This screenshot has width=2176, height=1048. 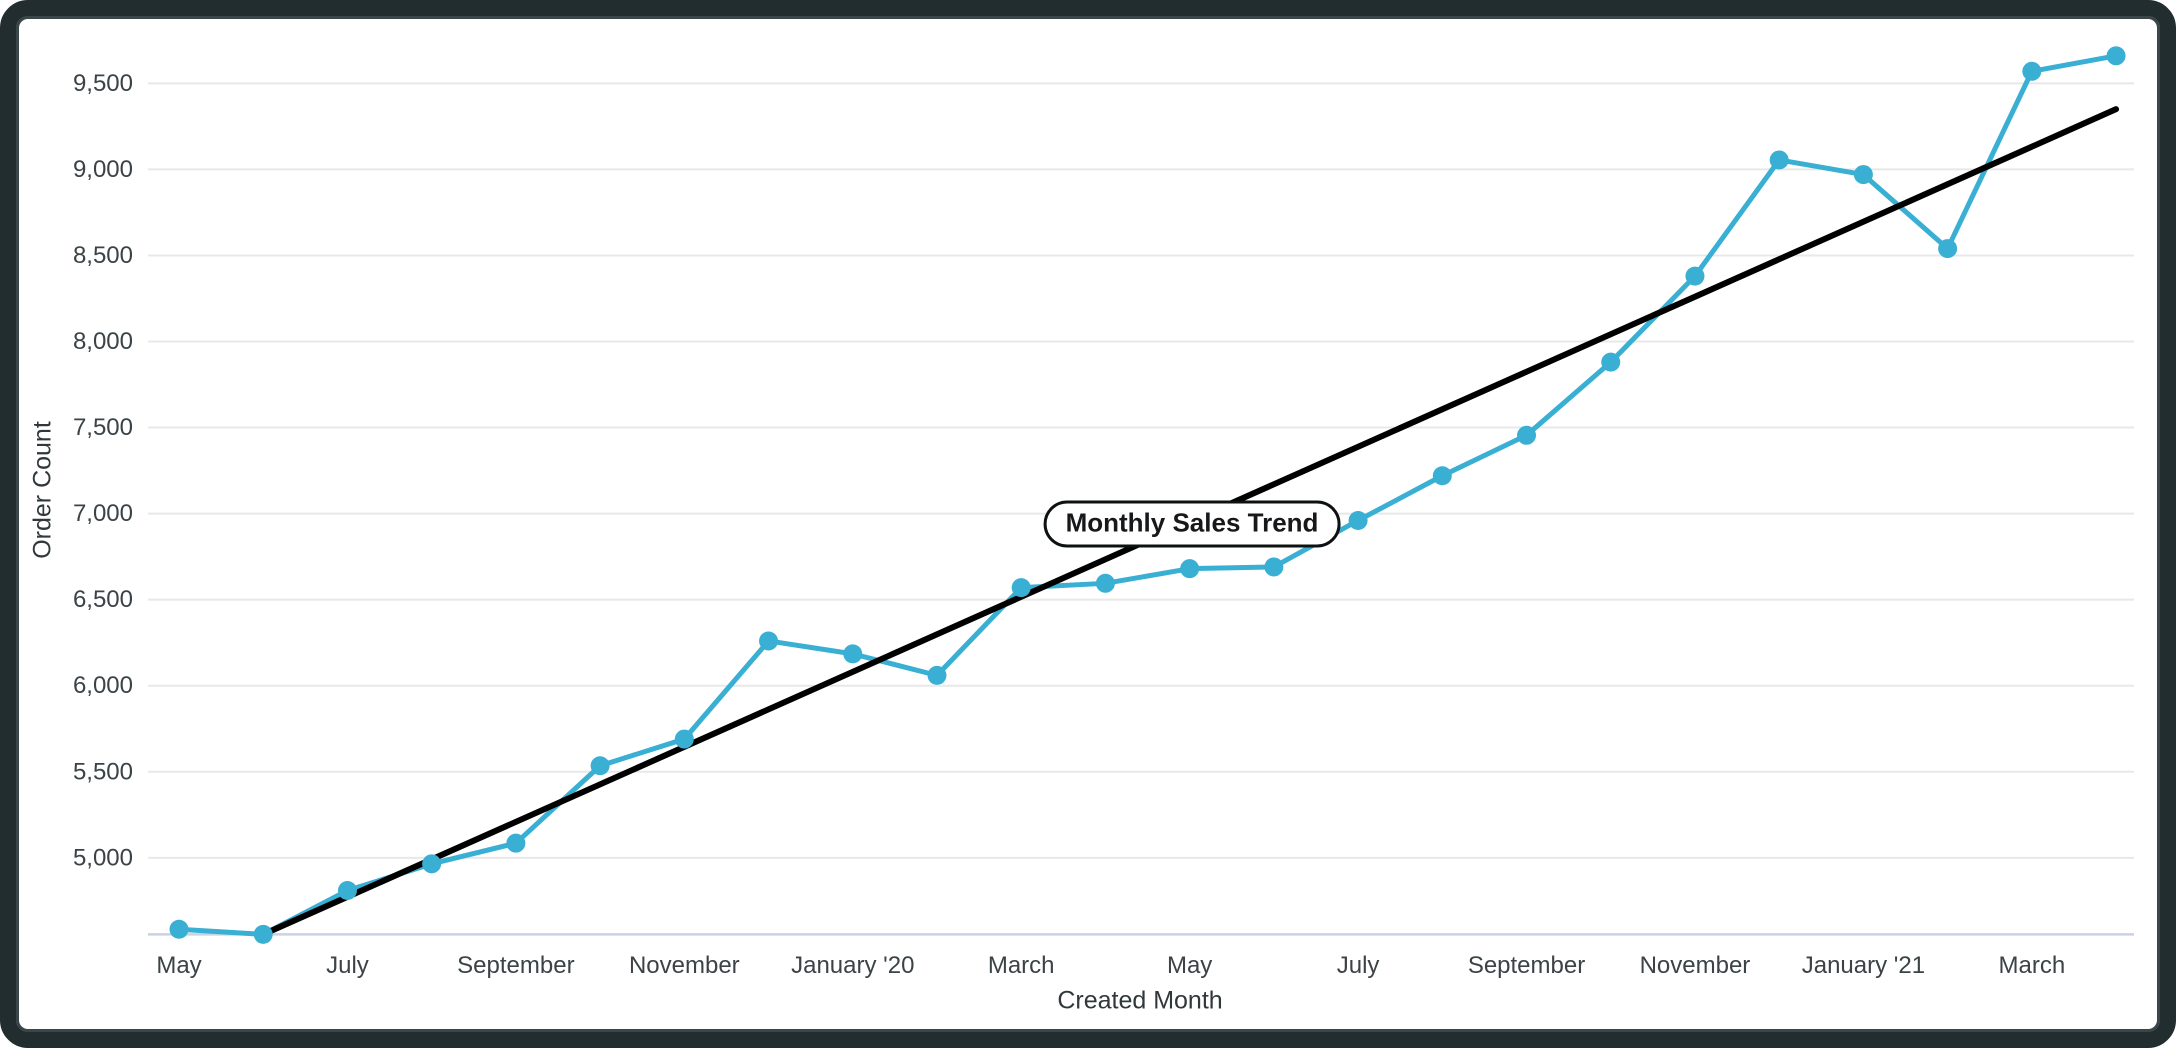 I want to click on y-tick-label: 5,000, so click(x=103, y=857).